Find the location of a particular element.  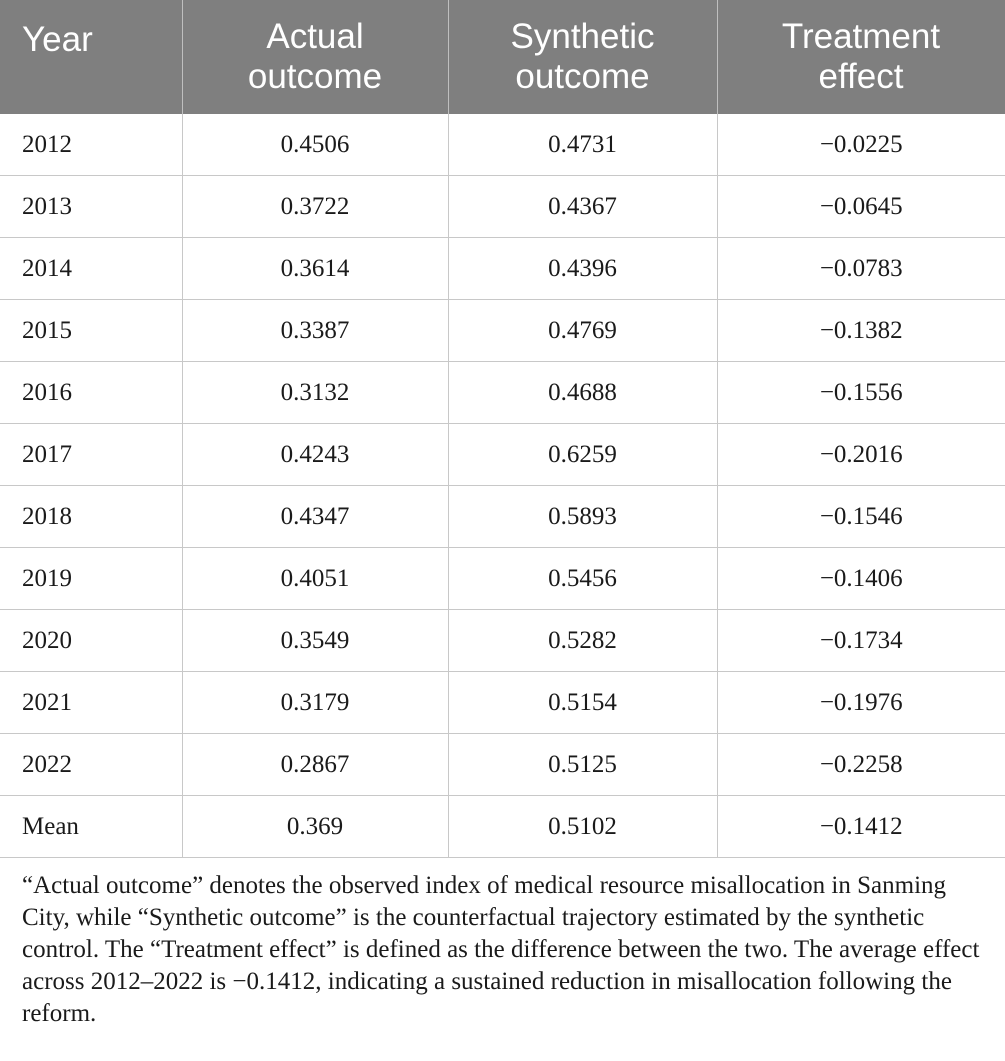

header-cell: Synthetic outcome is located at coordinates (583, 57).